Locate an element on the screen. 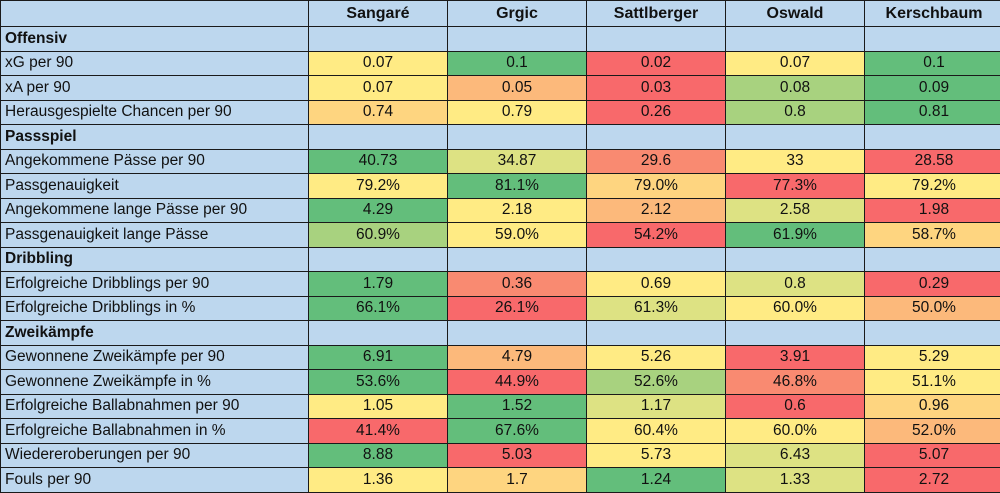 This screenshot has height=493, width=1000. value-cell: 0.02 is located at coordinates (656, 63).